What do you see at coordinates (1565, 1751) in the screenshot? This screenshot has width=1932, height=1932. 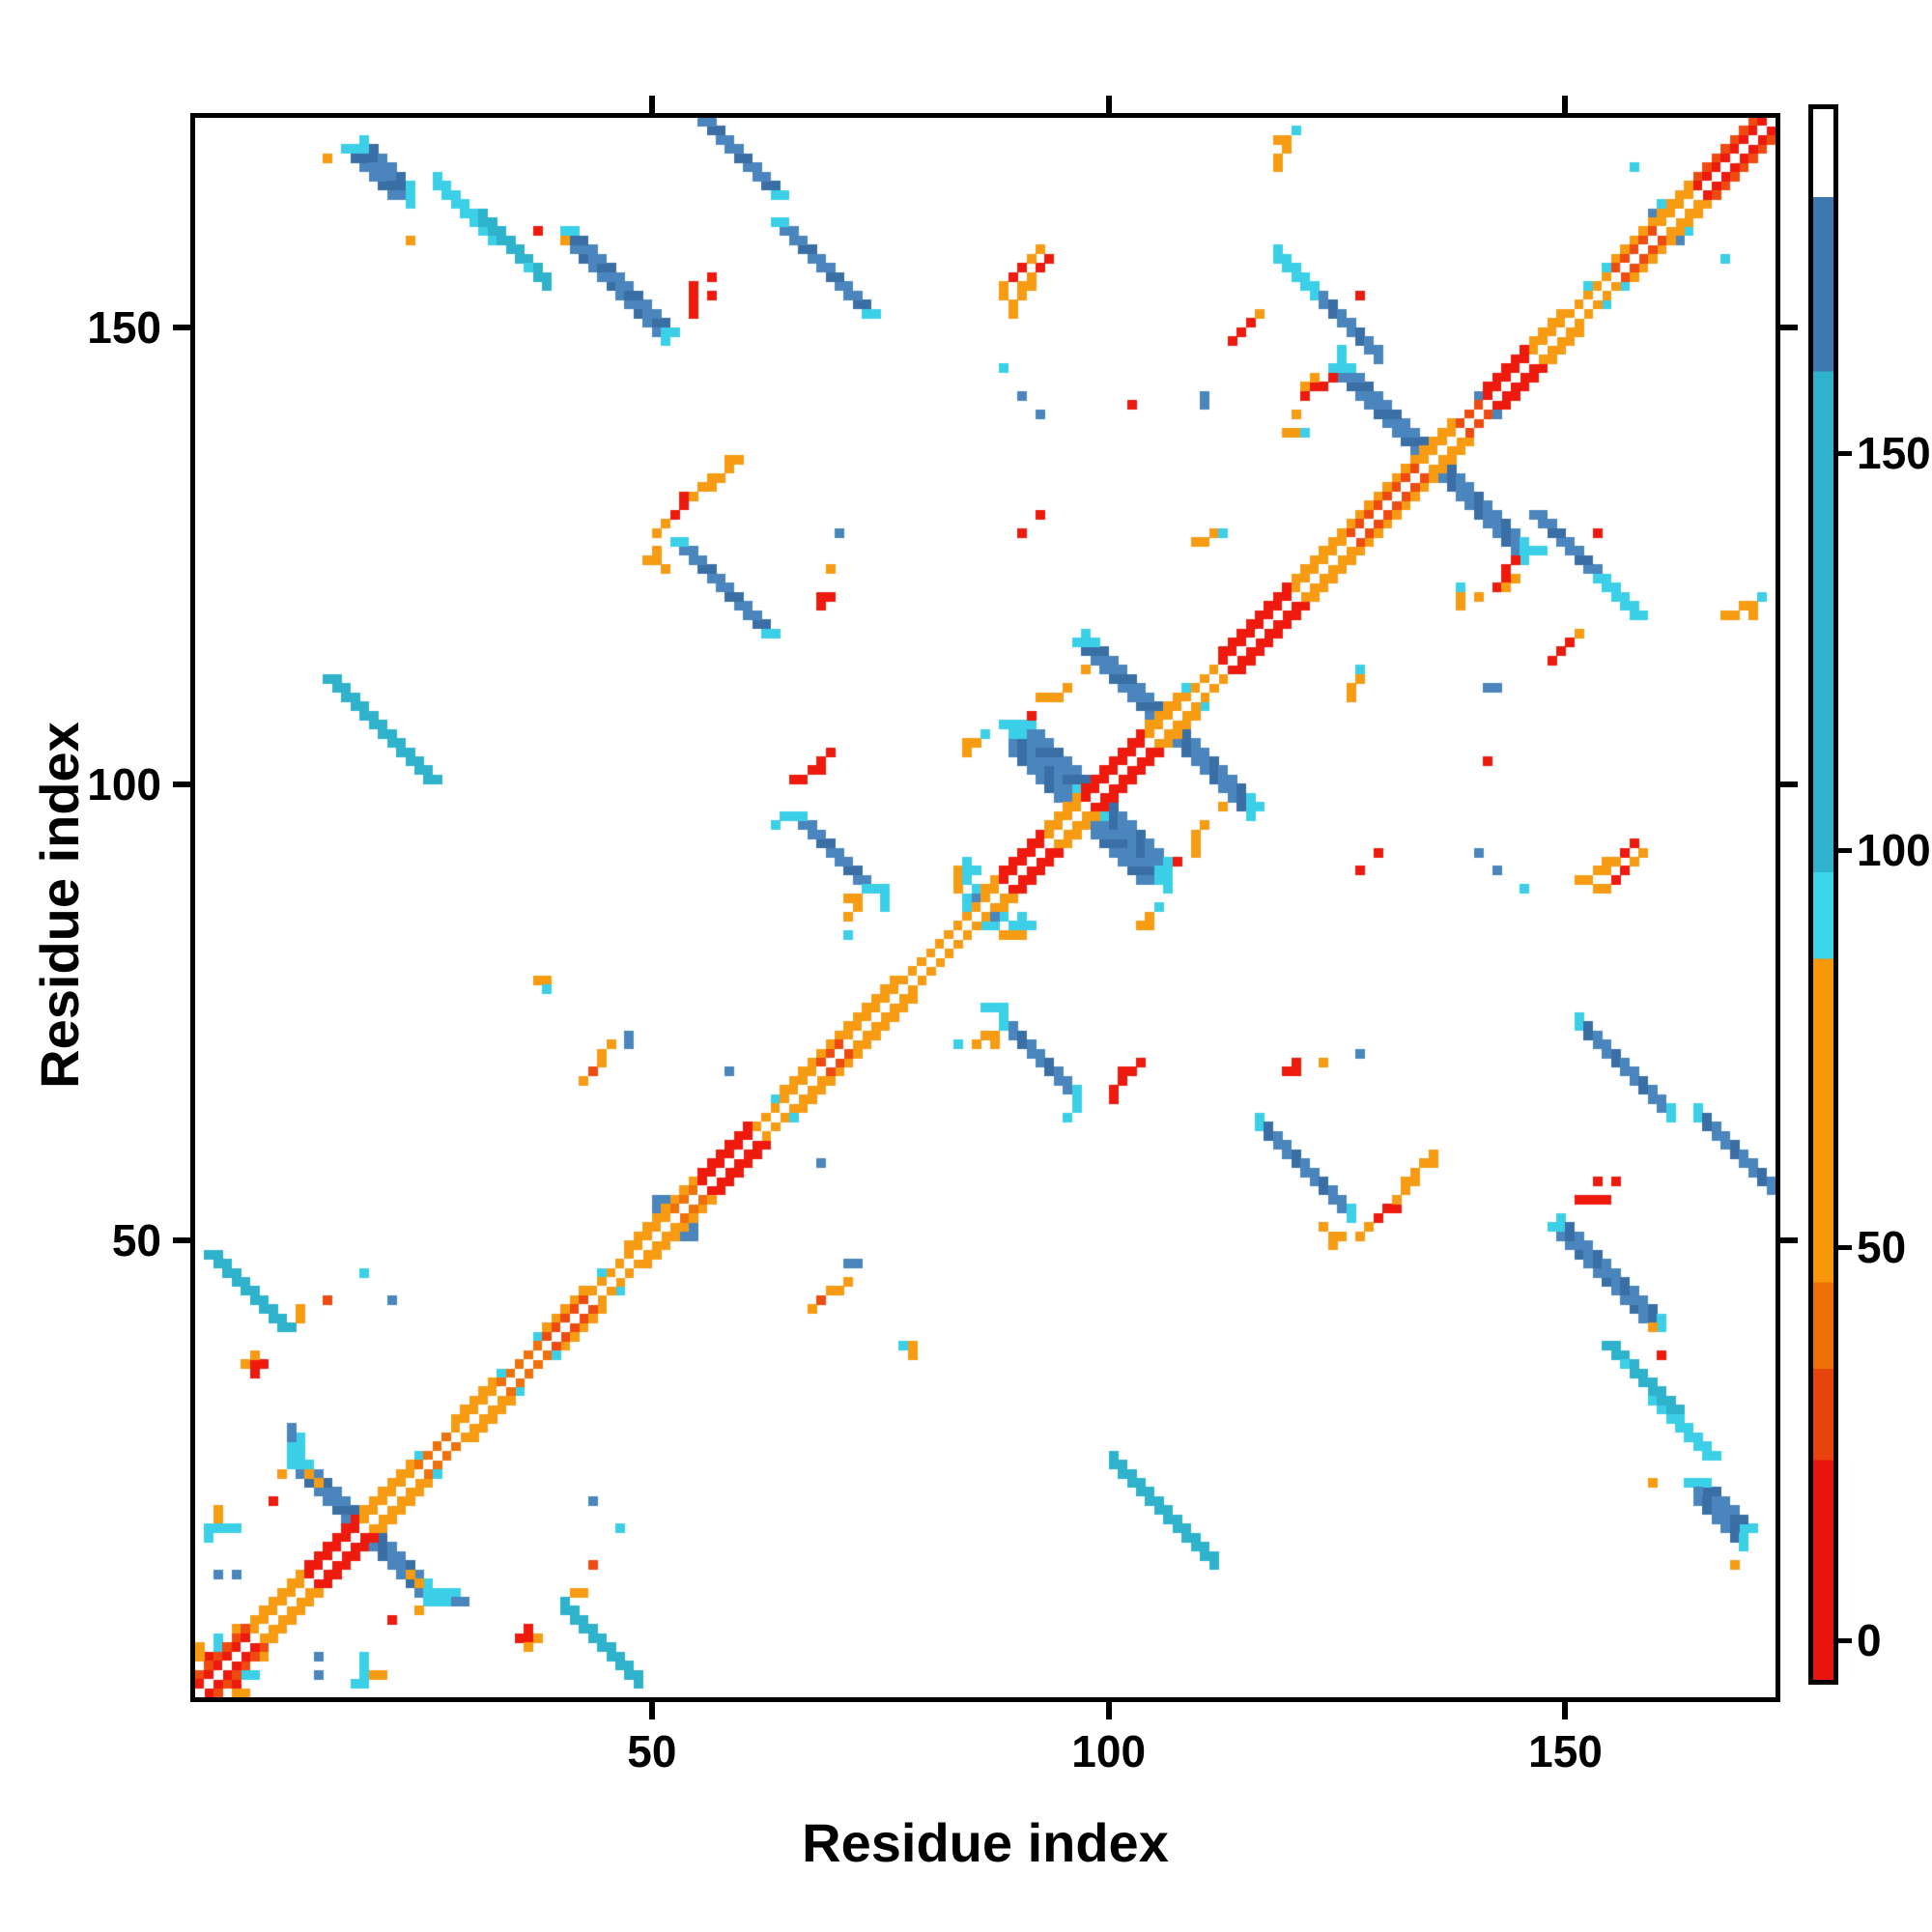 I see `x-tick-label: 150` at bounding box center [1565, 1751].